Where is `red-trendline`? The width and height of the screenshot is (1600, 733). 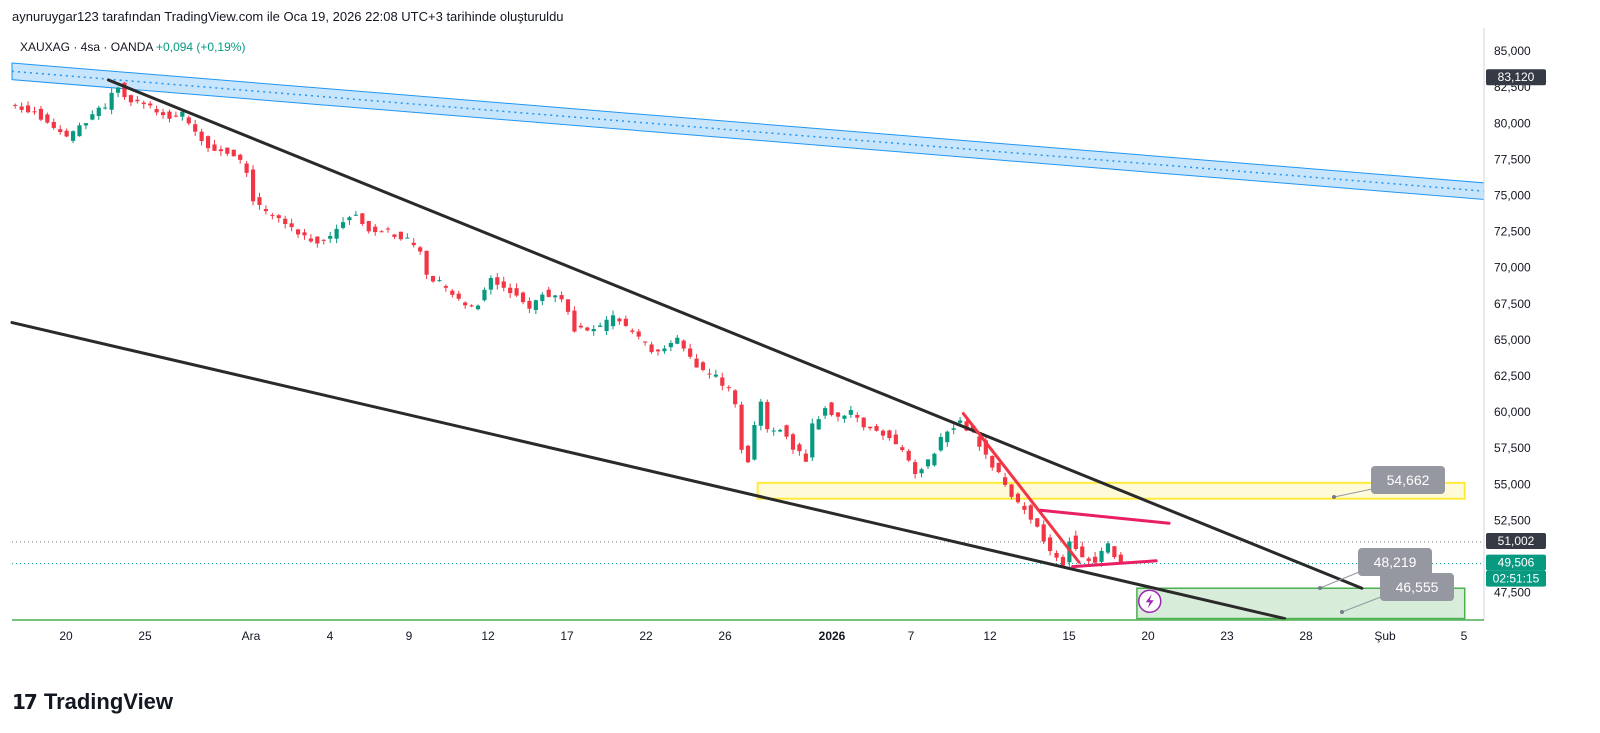 red-trendline is located at coordinates (1021, 488).